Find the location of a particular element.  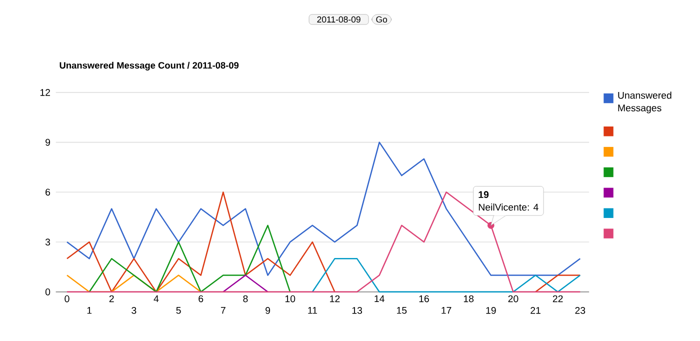

x-tick-label: 1 is located at coordinates (89, 310).